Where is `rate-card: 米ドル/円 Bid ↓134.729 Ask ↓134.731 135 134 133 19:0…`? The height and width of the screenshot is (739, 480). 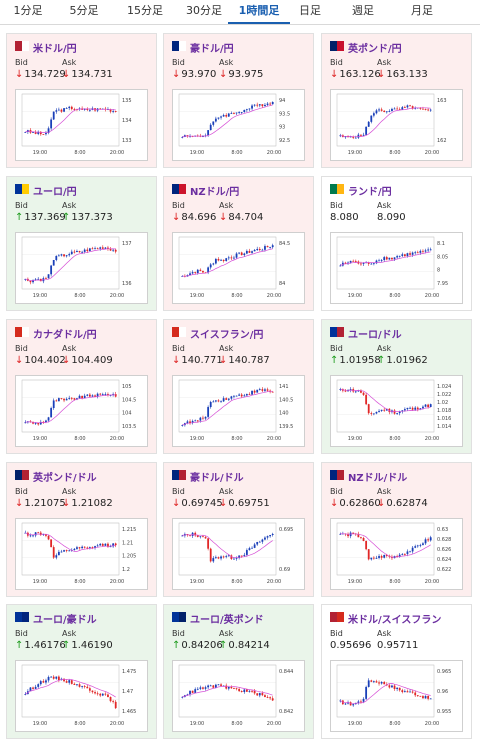 rate-card: 米ドル/円 Bid ↓134.729 Ask ↓134.731 135 134 133 19:0… is located at coordinates (81, 100).